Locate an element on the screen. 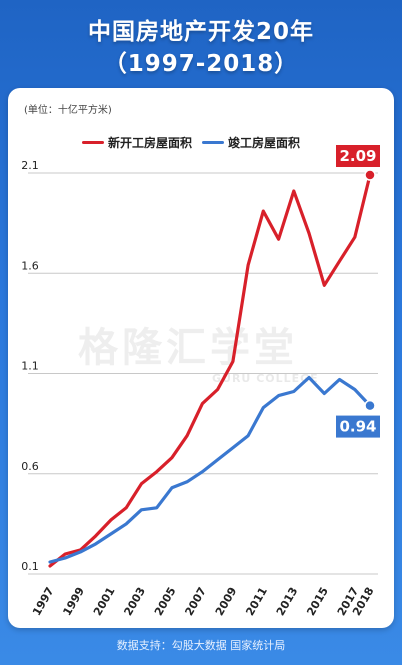  x-tick-label: 2009 is located at coordinates (226, 601).